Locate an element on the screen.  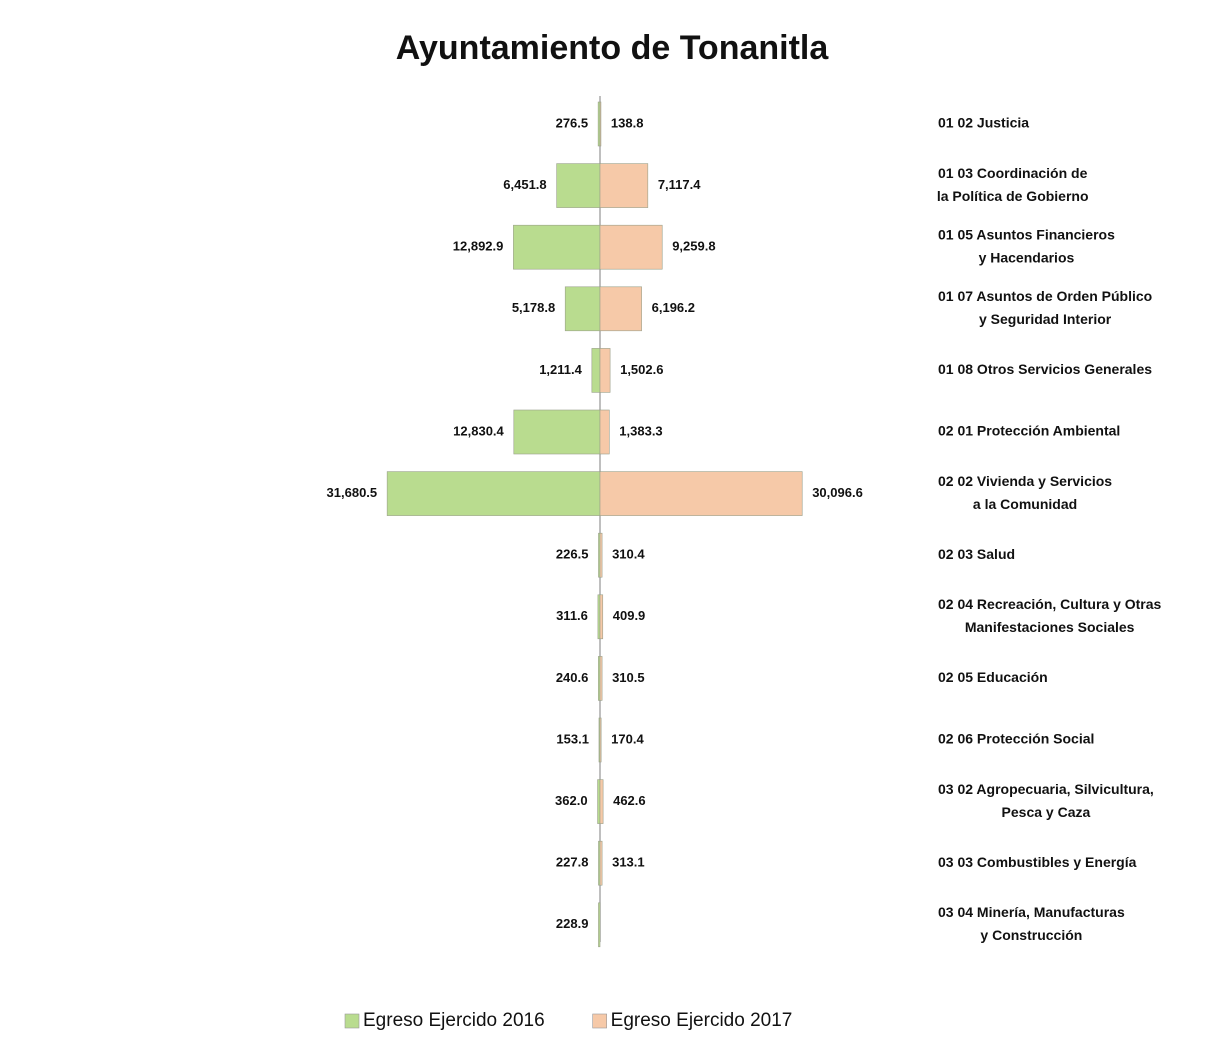
value-label: 313.1 is located at coordinates (628, 862).